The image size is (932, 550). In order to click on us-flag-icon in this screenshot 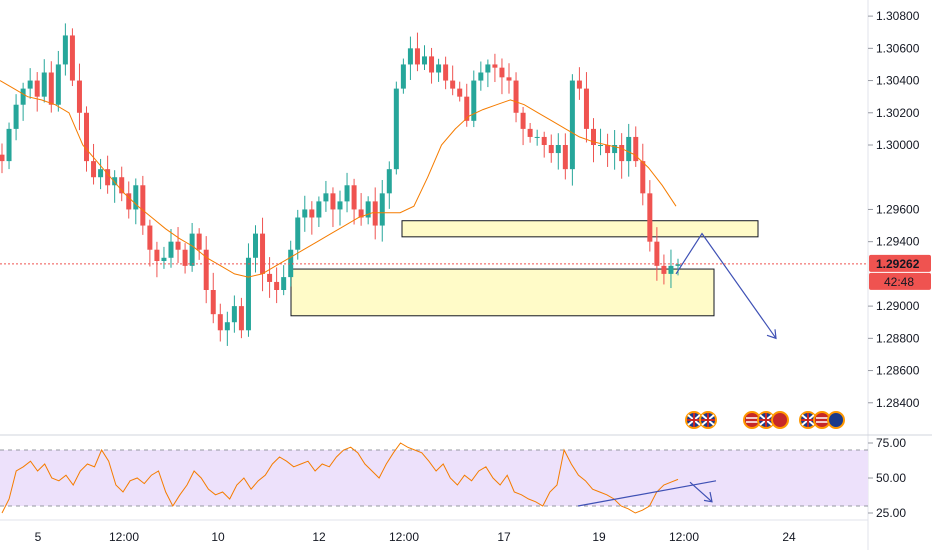, I will do `click(766, 420)`.